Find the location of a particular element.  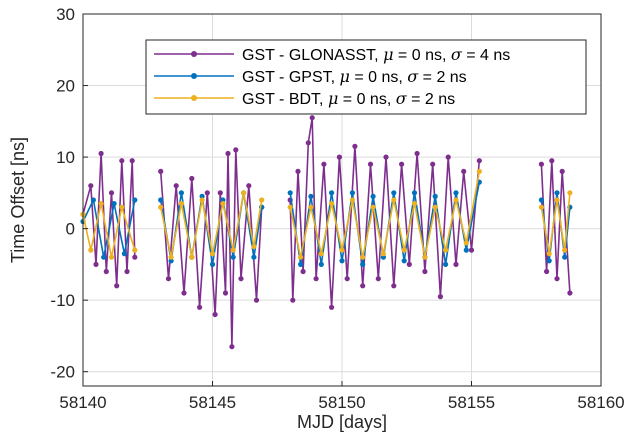

x-tick-label: 58140 is located at coordinates (82, 402).